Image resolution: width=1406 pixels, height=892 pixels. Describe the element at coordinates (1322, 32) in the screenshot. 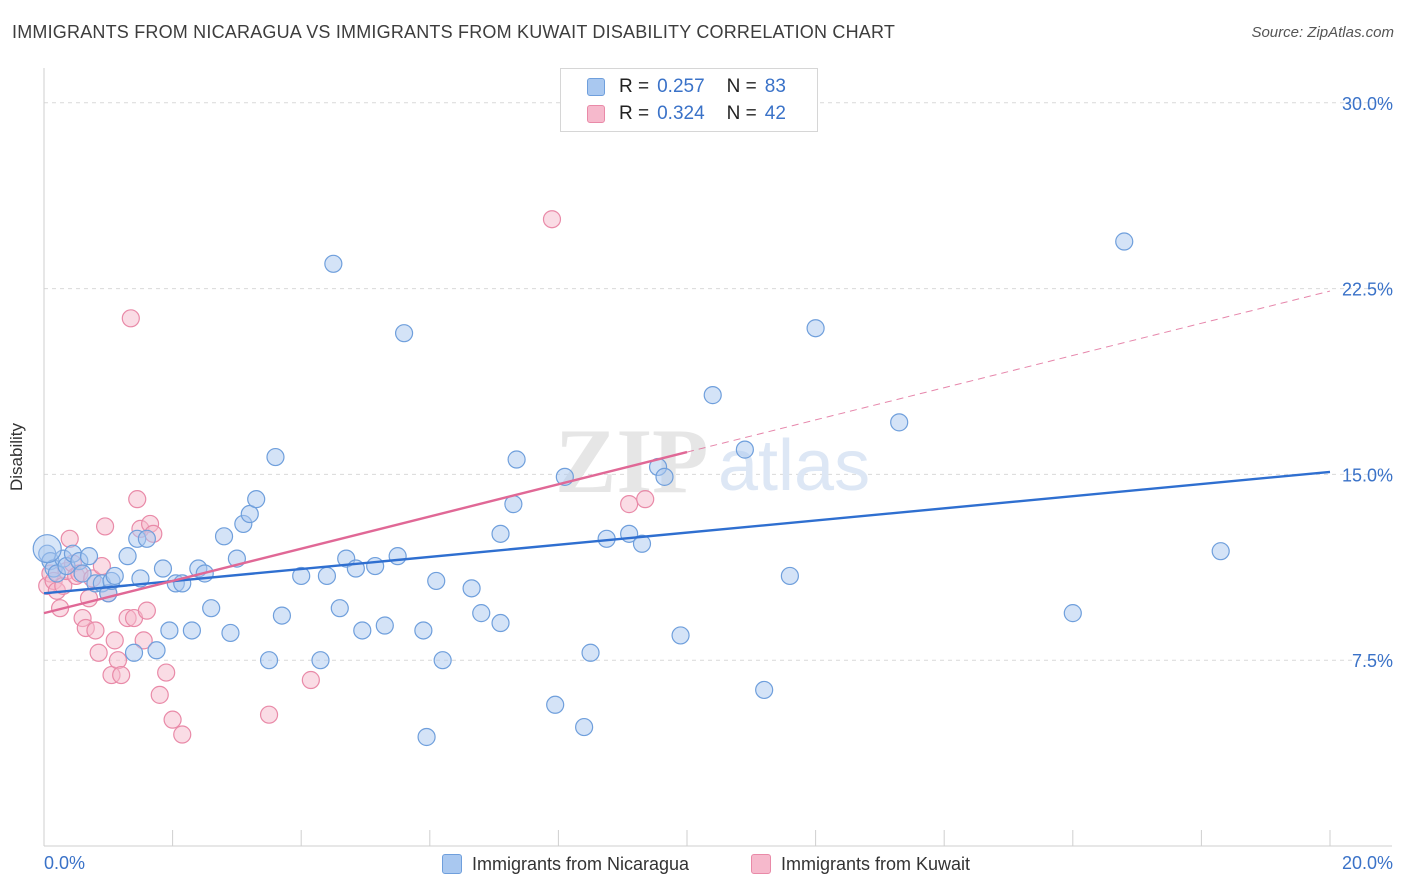

I see `chart-source: Source: ZipAtlas.com` at that location.